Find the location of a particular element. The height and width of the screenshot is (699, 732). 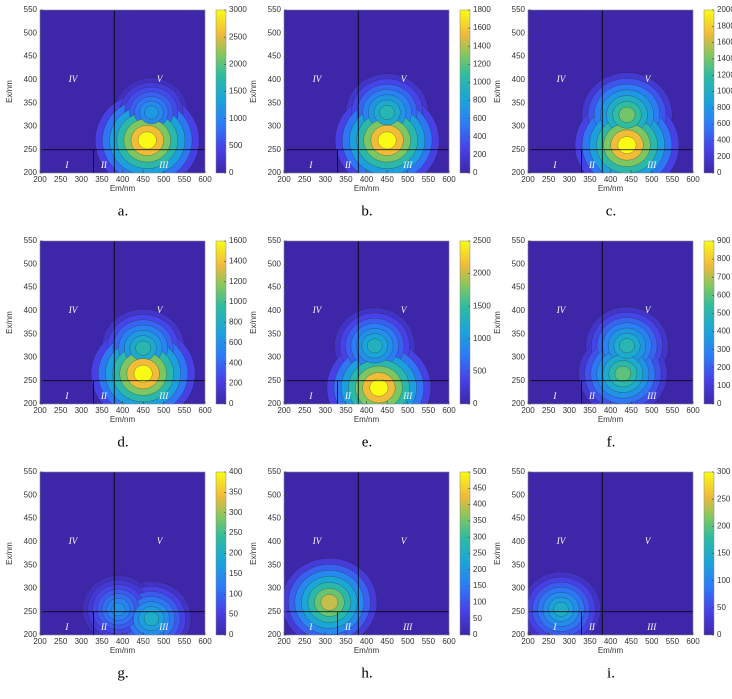

caption: d. is located at coordinates (122, 442).